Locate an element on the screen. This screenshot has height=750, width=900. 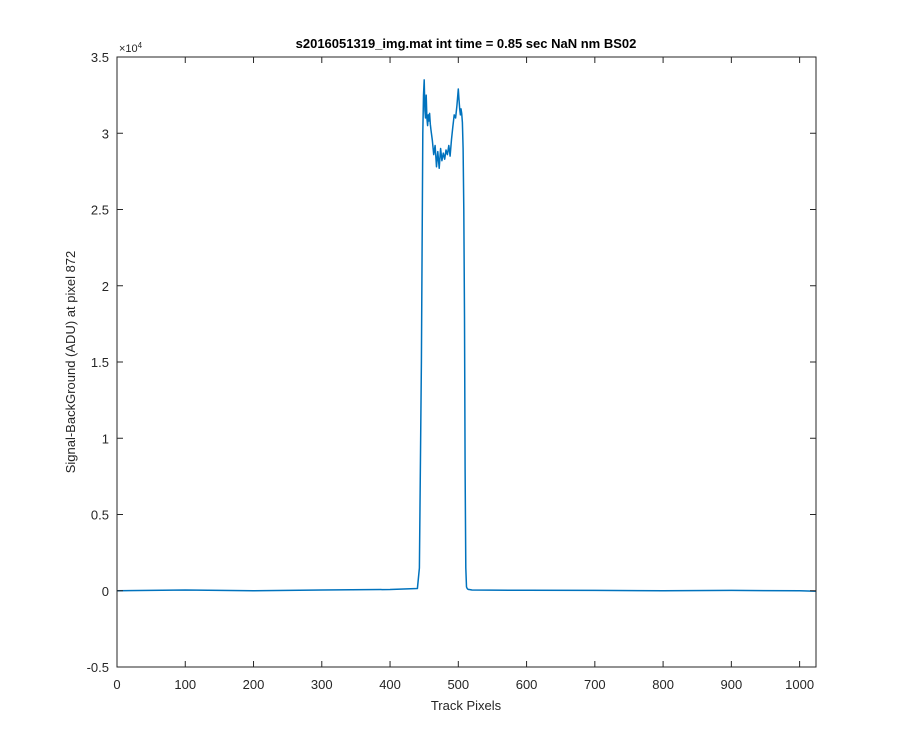
x-tick-label: 200 is located at coordinates (254, 684).